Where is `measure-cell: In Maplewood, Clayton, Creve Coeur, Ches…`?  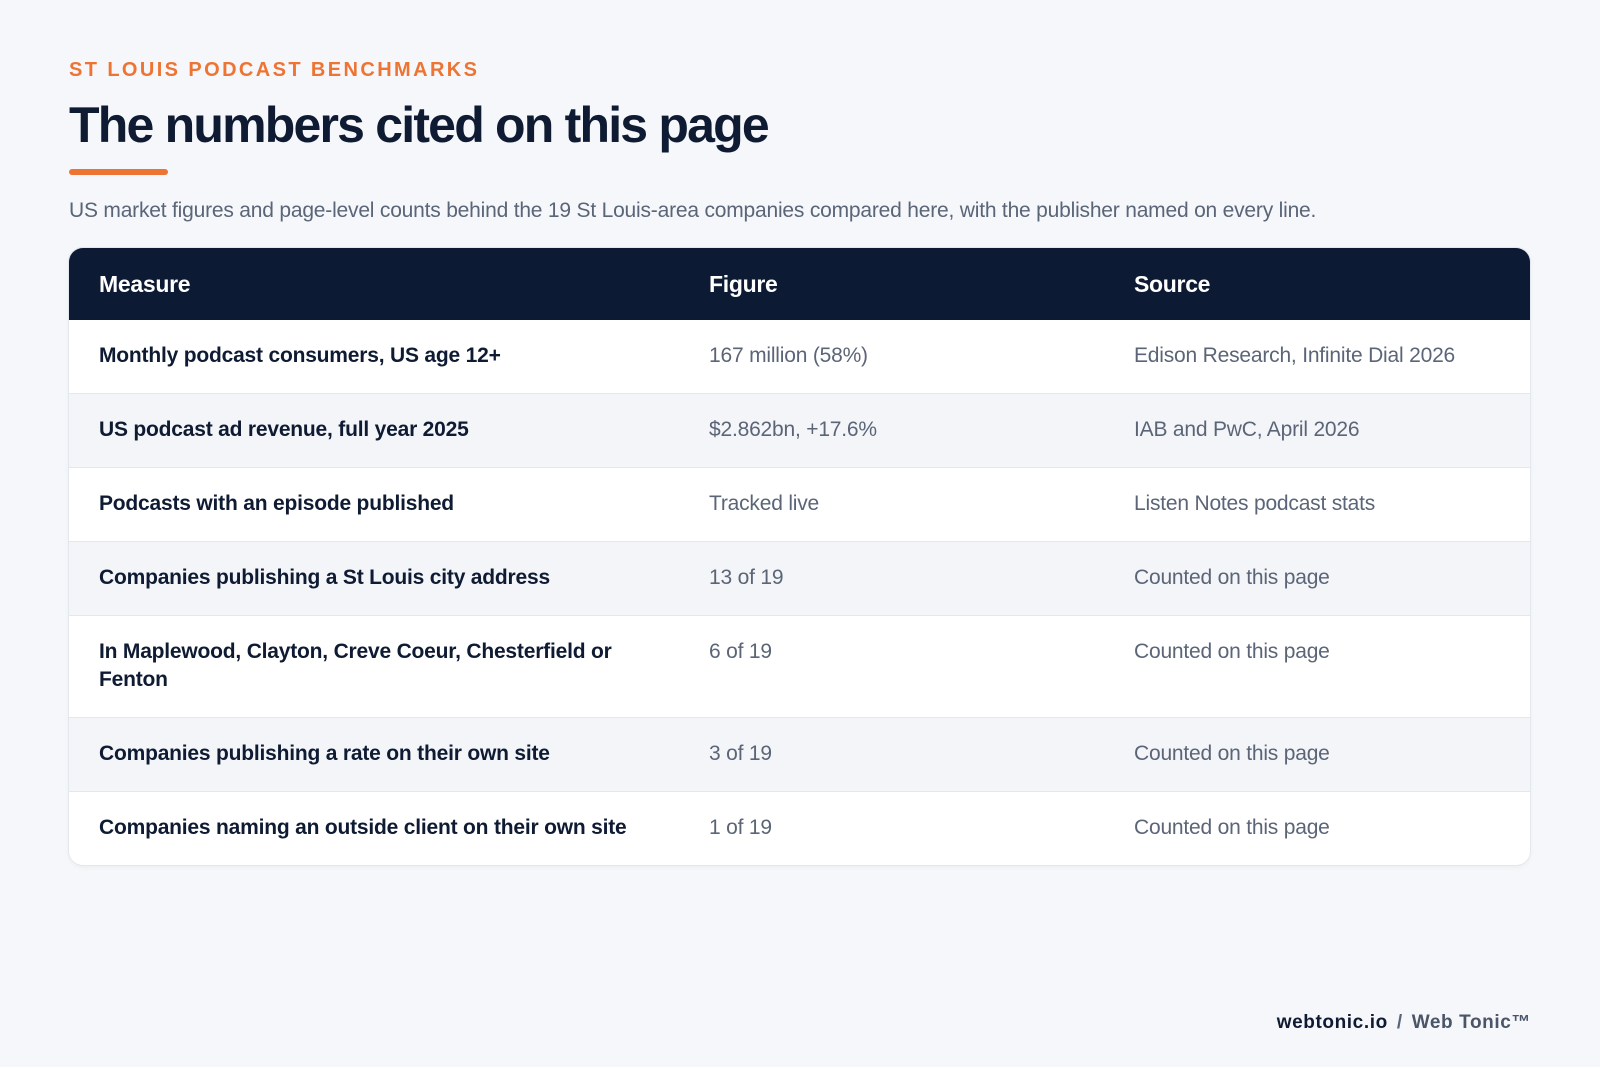
measure-cell: In Maplewood, Clayton, Creve Coeur, Ches… is located at coordinates (355, 665).